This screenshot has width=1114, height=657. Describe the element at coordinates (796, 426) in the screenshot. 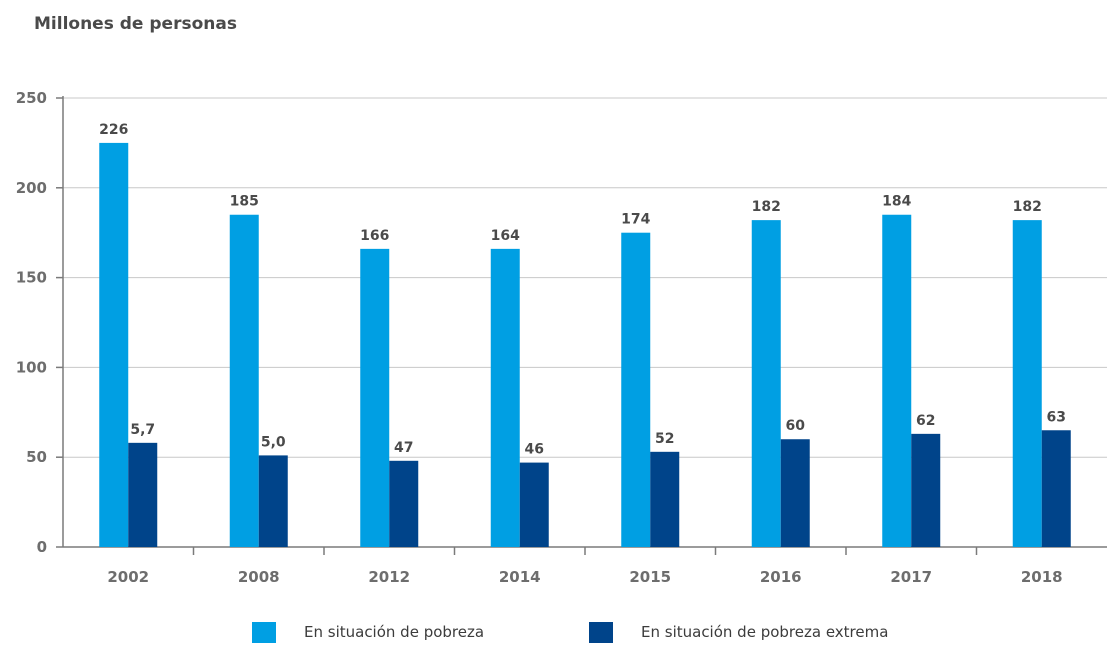

I see `data-label-pobreza-extrema-2016: 60` at that location.